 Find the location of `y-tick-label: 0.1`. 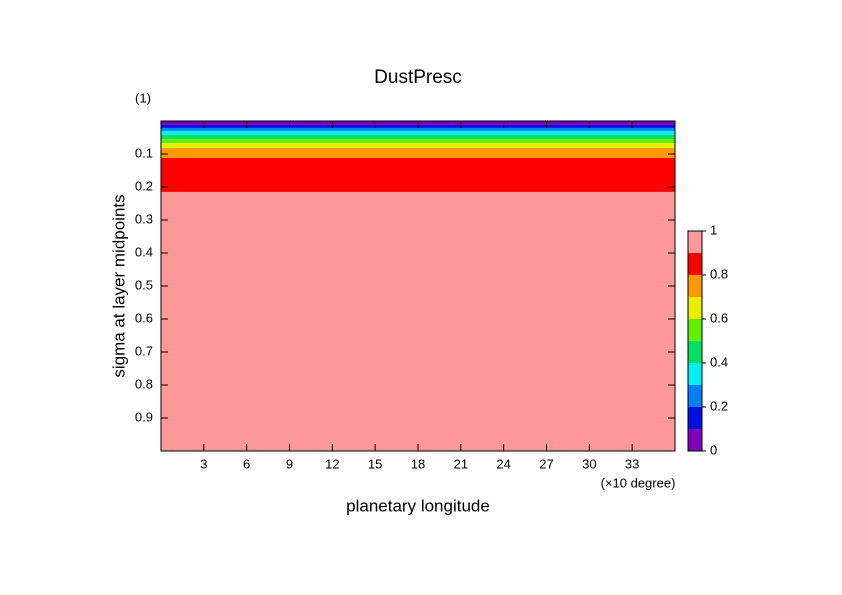

y-tick-label: 0.1 is located at coordinates (144, 152).